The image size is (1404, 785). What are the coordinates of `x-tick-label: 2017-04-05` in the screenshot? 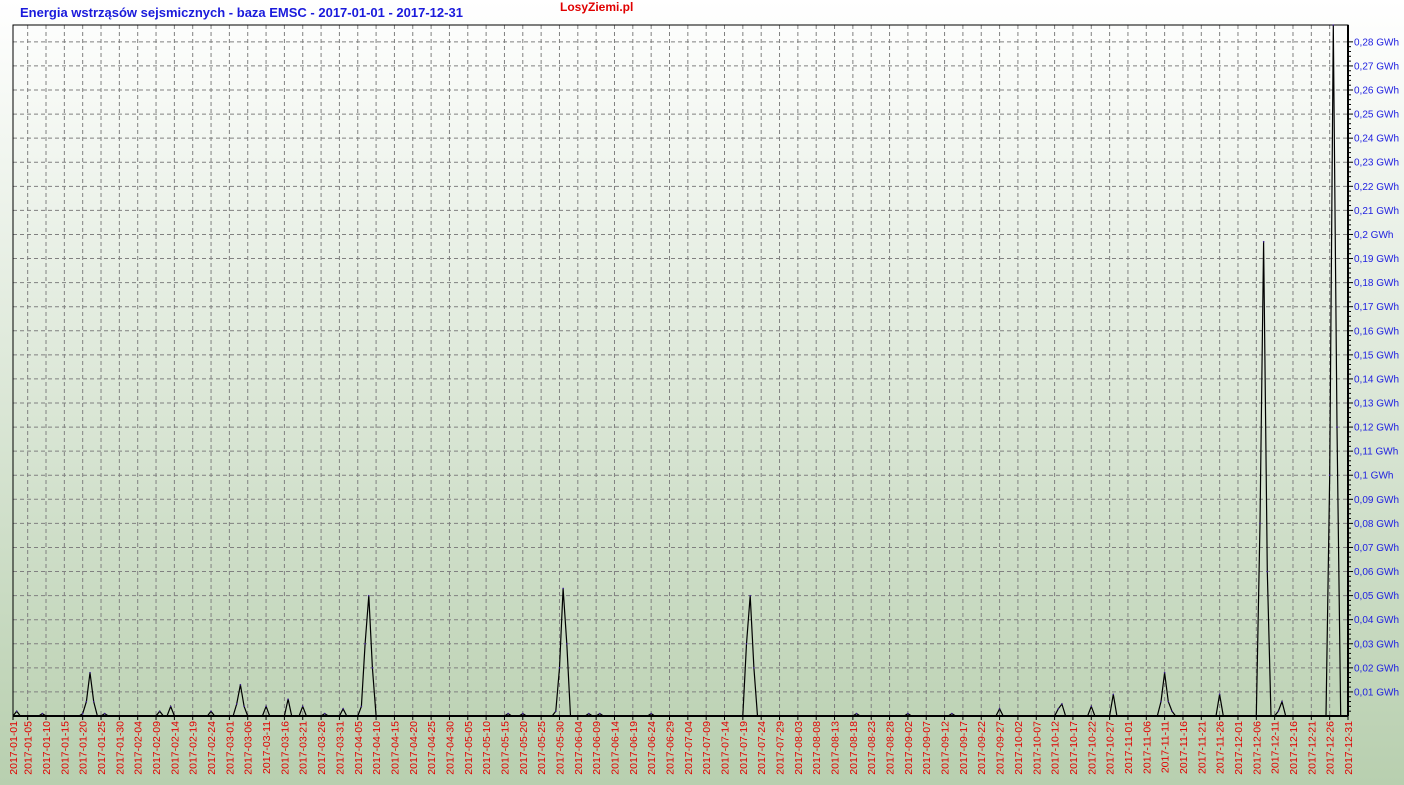 It's located at (359, 748).